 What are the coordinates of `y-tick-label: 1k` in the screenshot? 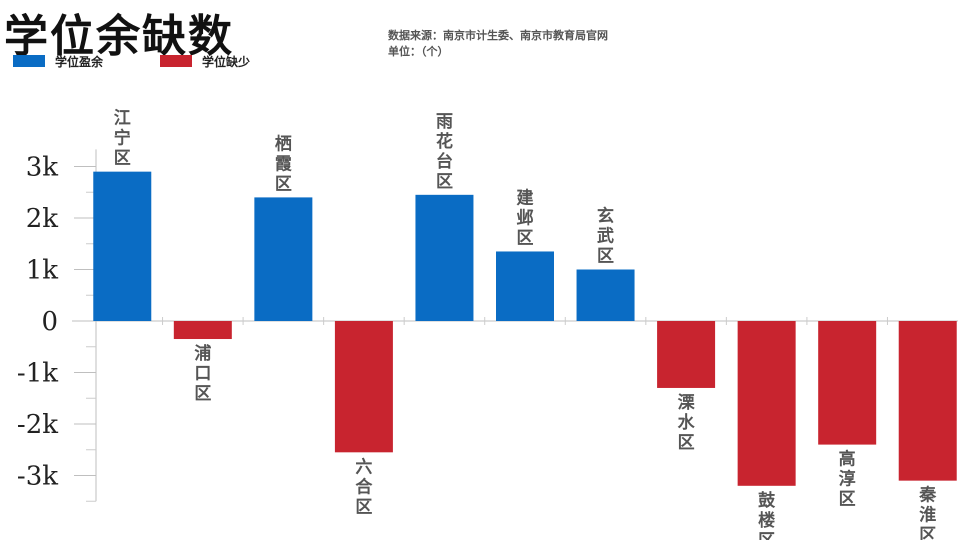 It's located at (42, 271).